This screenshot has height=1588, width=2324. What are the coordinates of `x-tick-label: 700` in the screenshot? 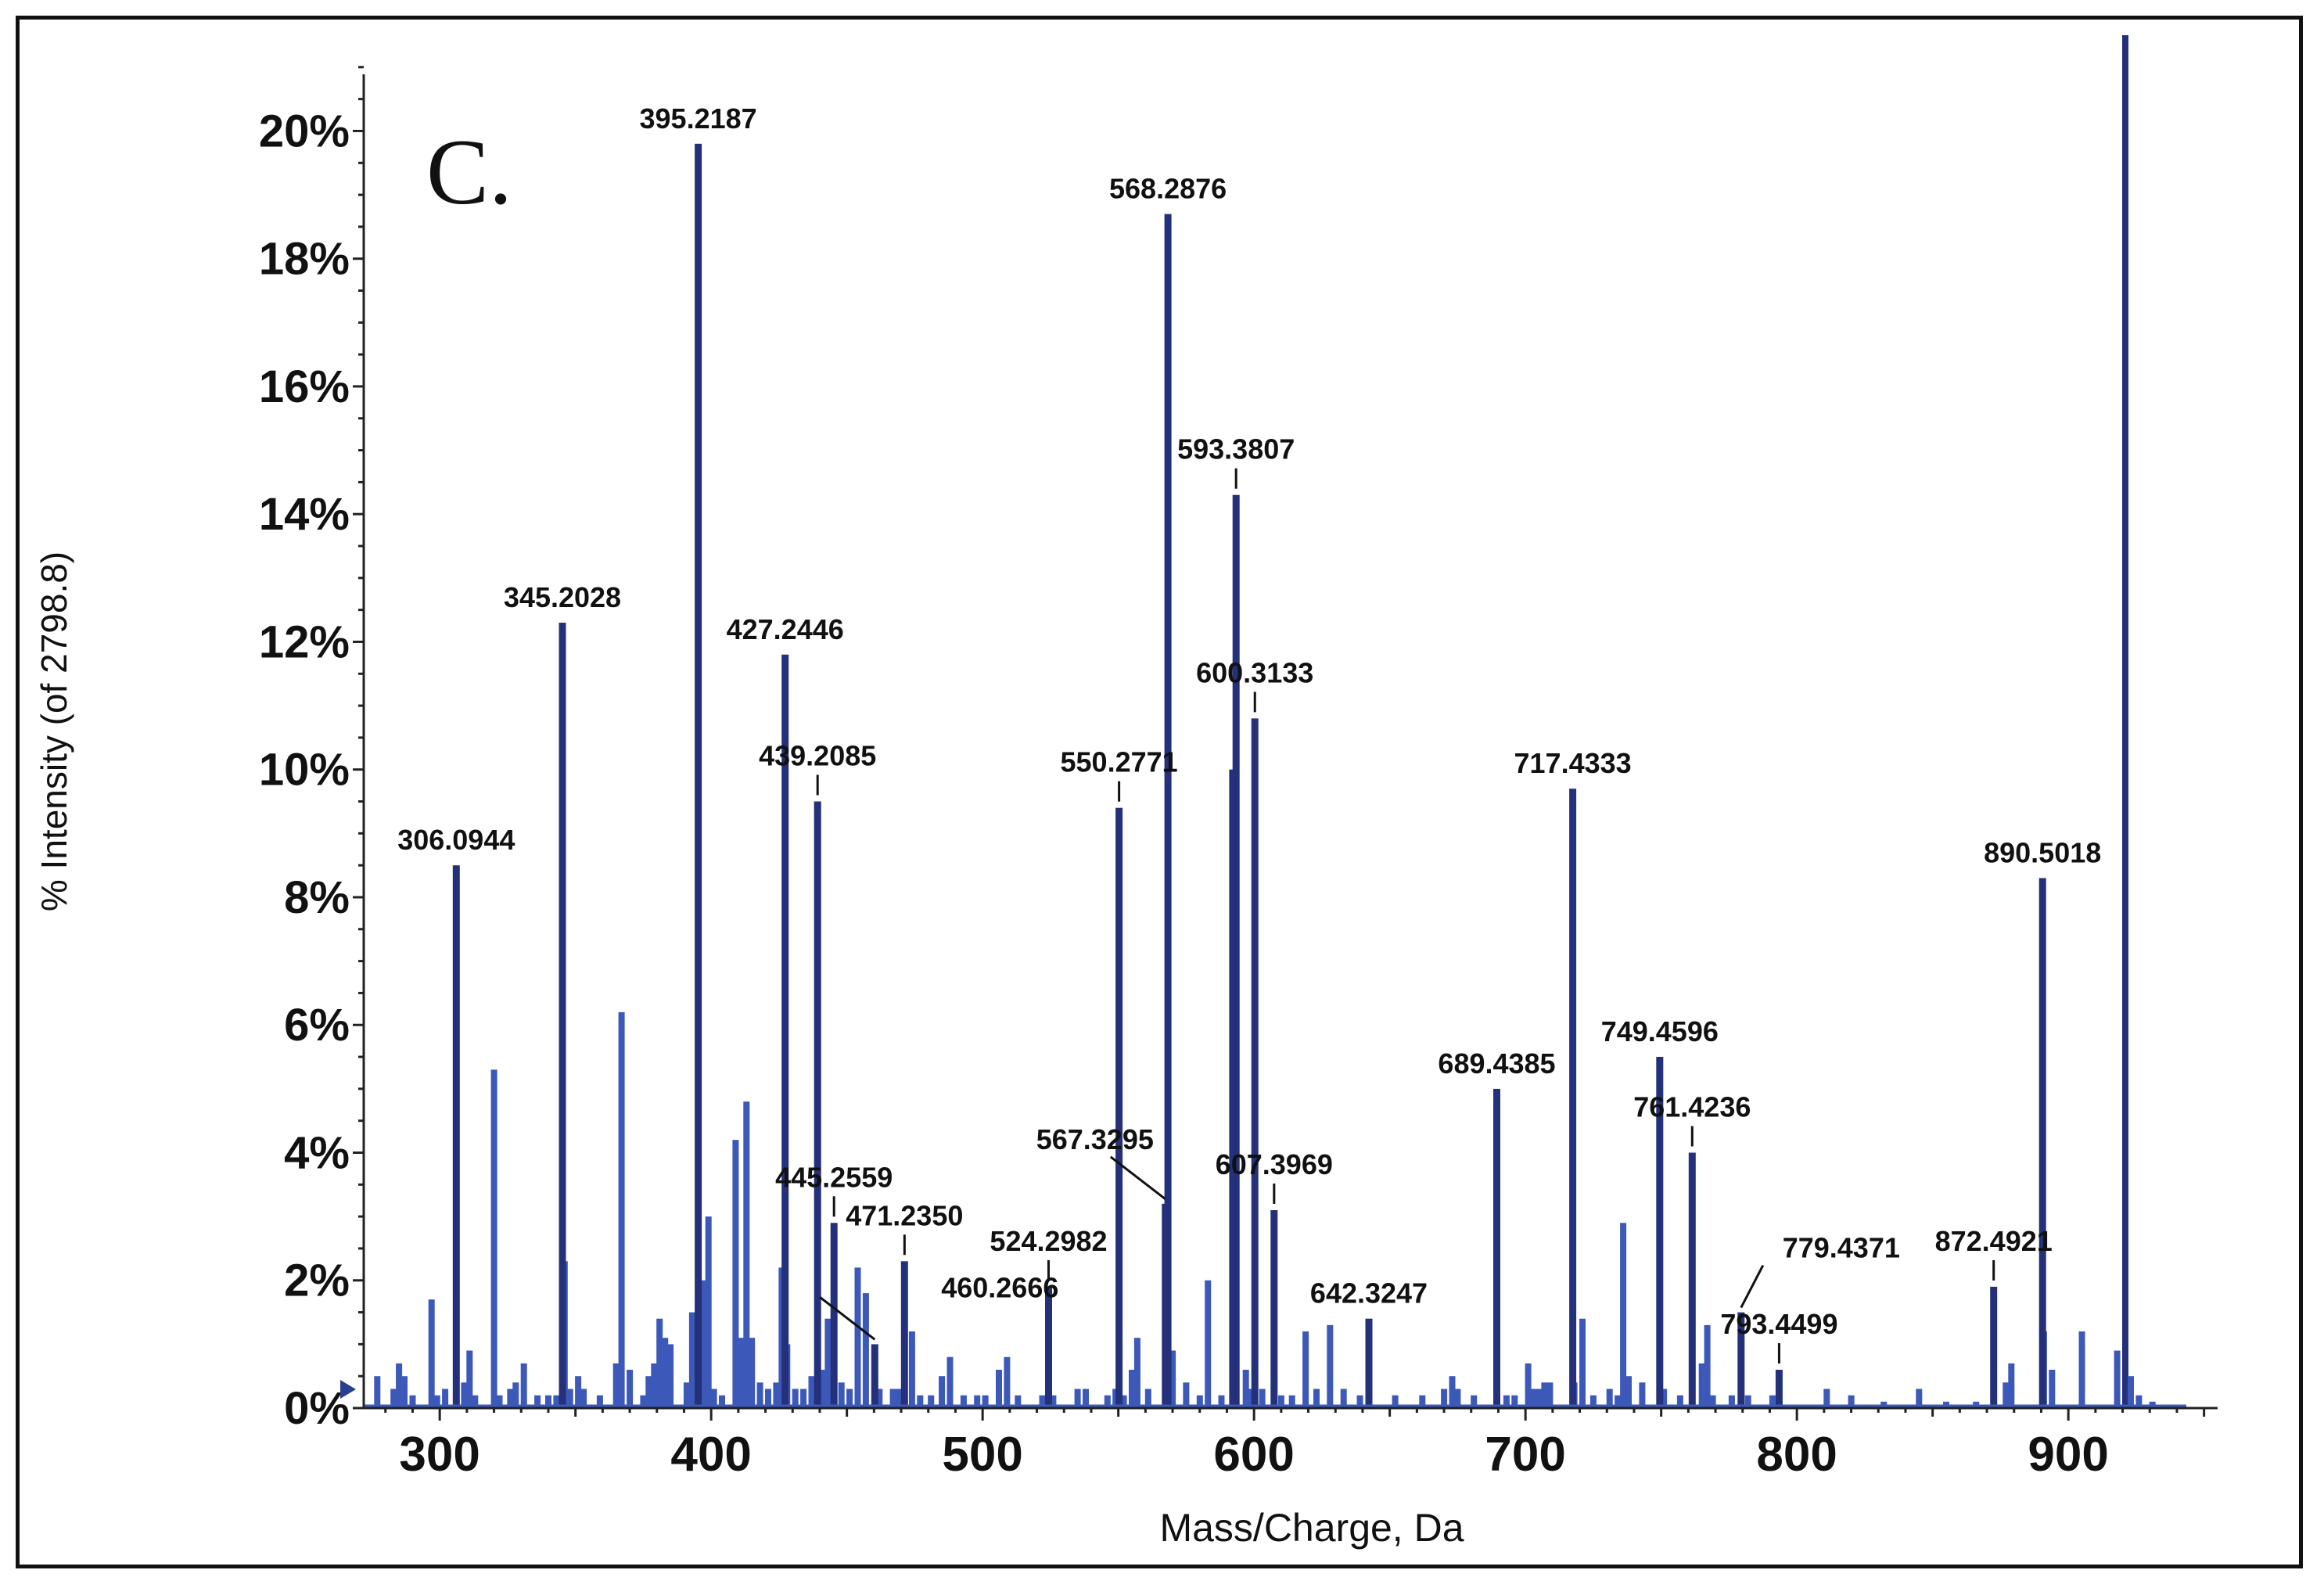 It's located at (1525, 1455).